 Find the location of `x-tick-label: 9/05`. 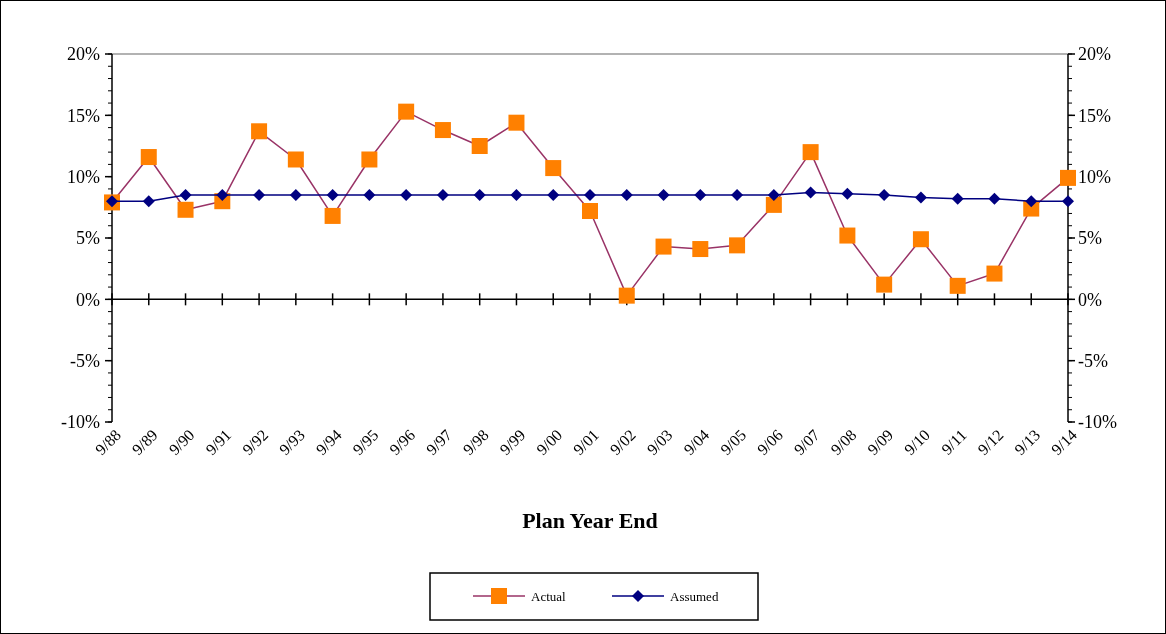

x-tick-label: 9/05 is located at coordinates (733, 442).